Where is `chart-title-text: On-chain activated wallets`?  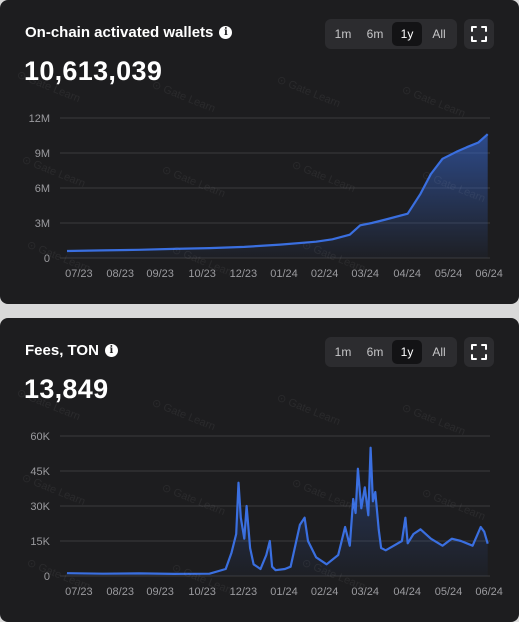 chart-title-text: On-chain activated wallets is located at coordinates (119, 32).